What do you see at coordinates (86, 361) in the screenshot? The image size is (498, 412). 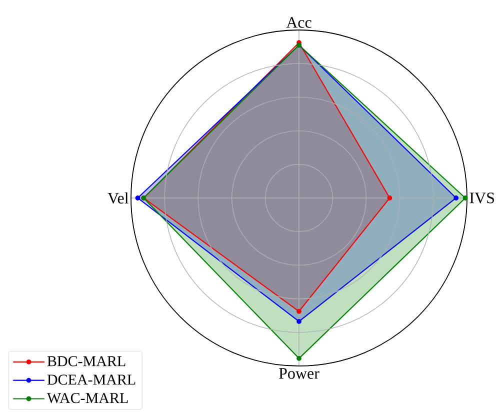 I see `legend-label: BDC-MARL` at bounding box center [86, 361].